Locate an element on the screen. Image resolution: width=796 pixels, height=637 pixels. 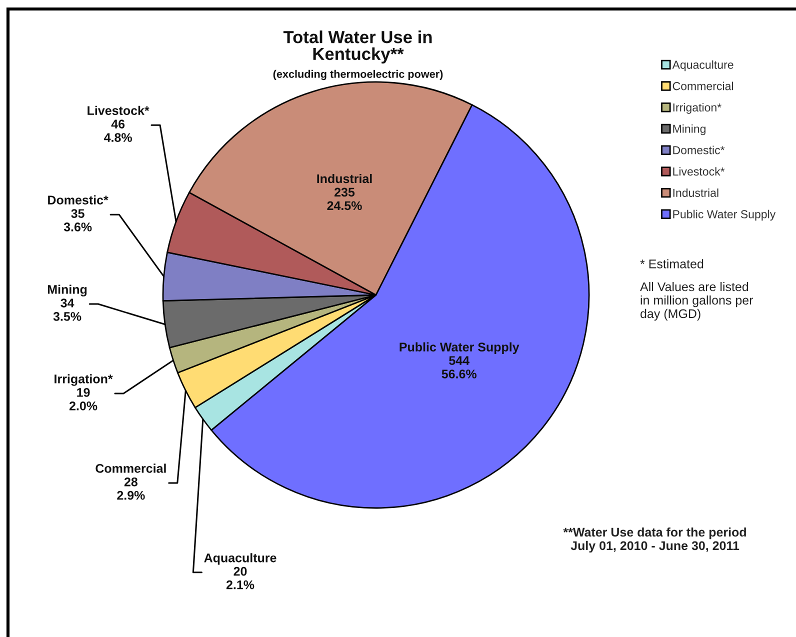
legend-label: Industrial is located at coordinates (695, 192).